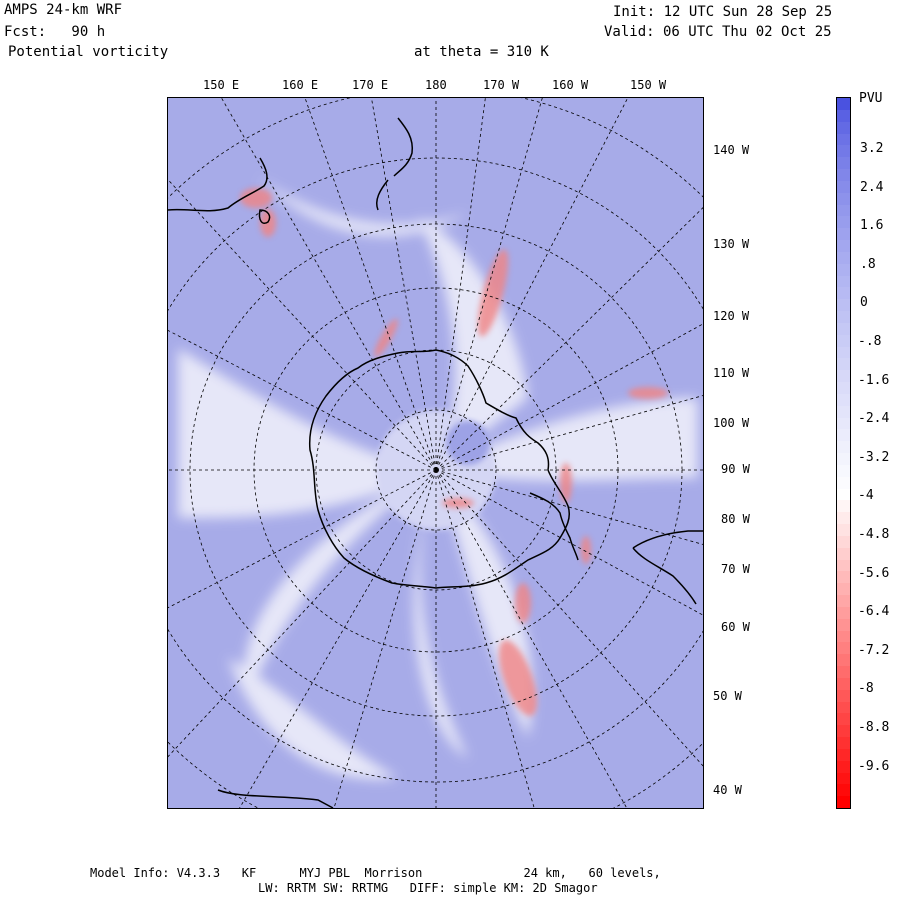 This screenshot has width=900, height=900. What do you see at coordinates (439, 469) in the screenshot?
I see `antarctica-coast` at bounding box center [439, 469].